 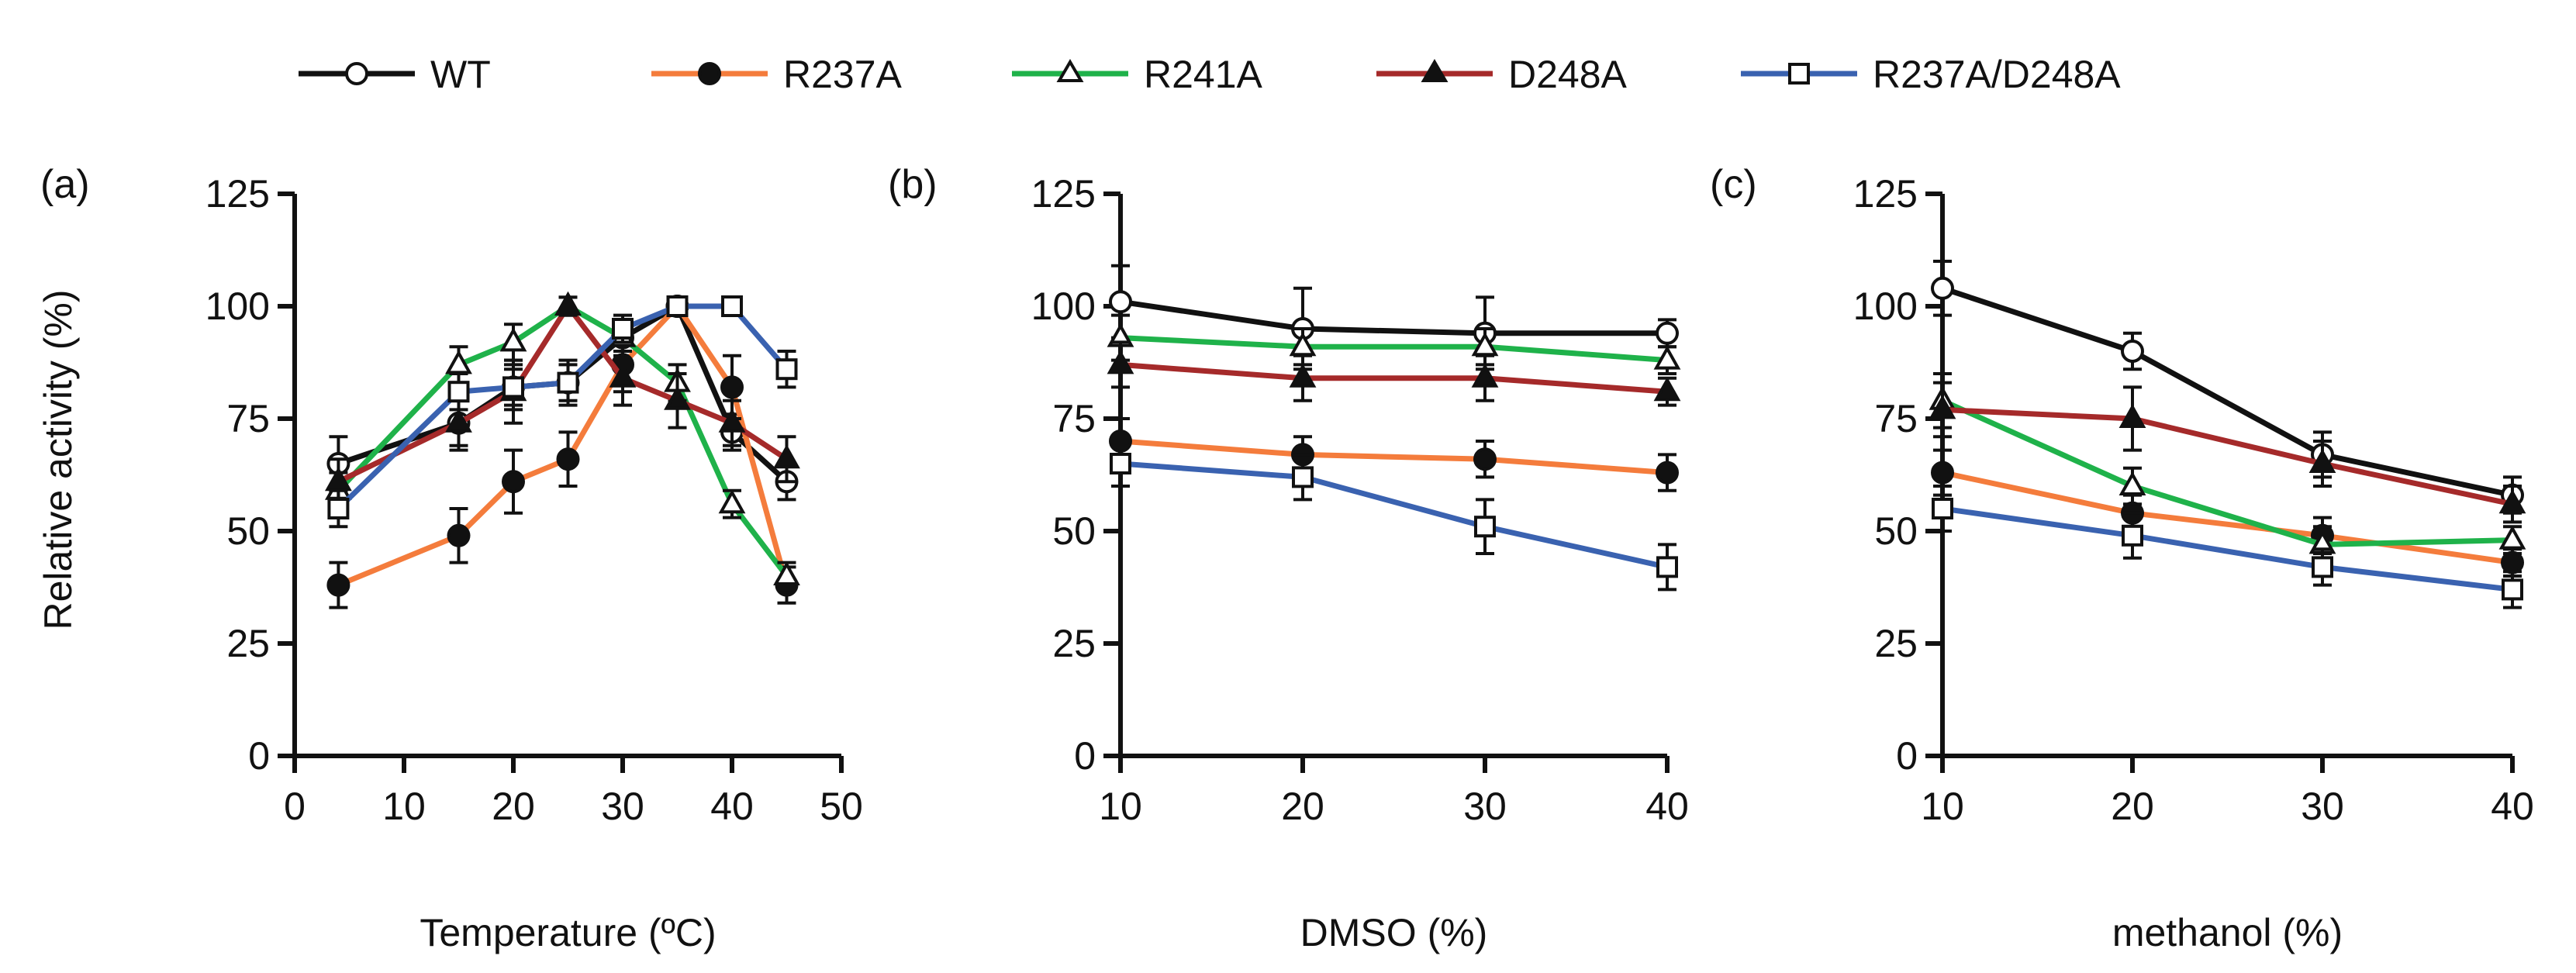 I want to click on series-r241a, so click(x=1394, y=344).